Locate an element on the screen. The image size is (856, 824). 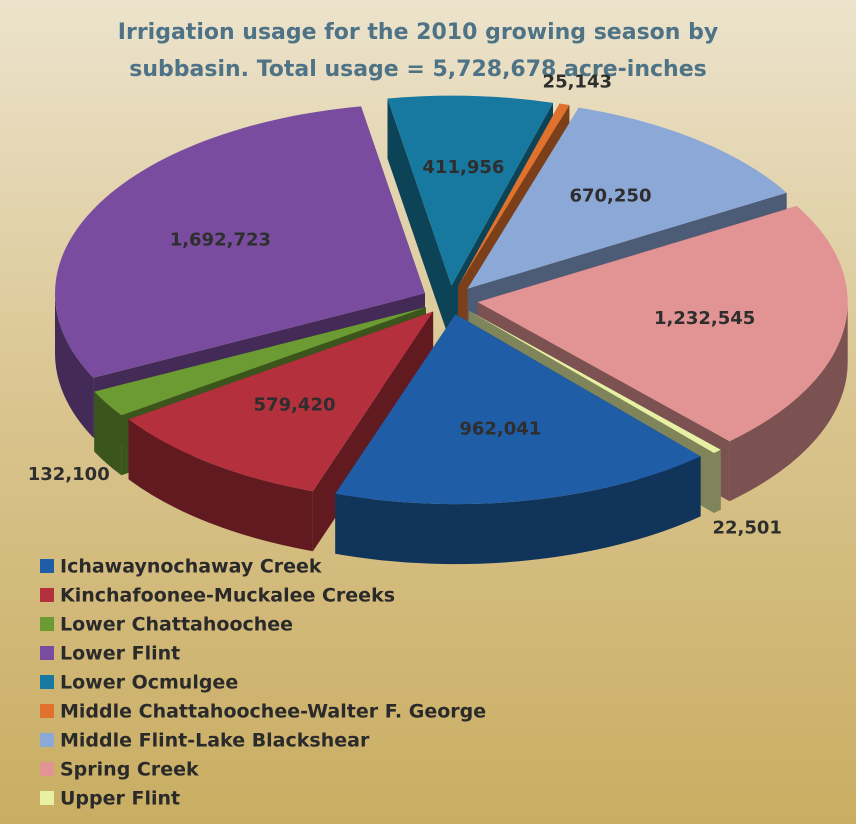
legend-label: Lower Chattahoochee is located at coordinates (176, 625).